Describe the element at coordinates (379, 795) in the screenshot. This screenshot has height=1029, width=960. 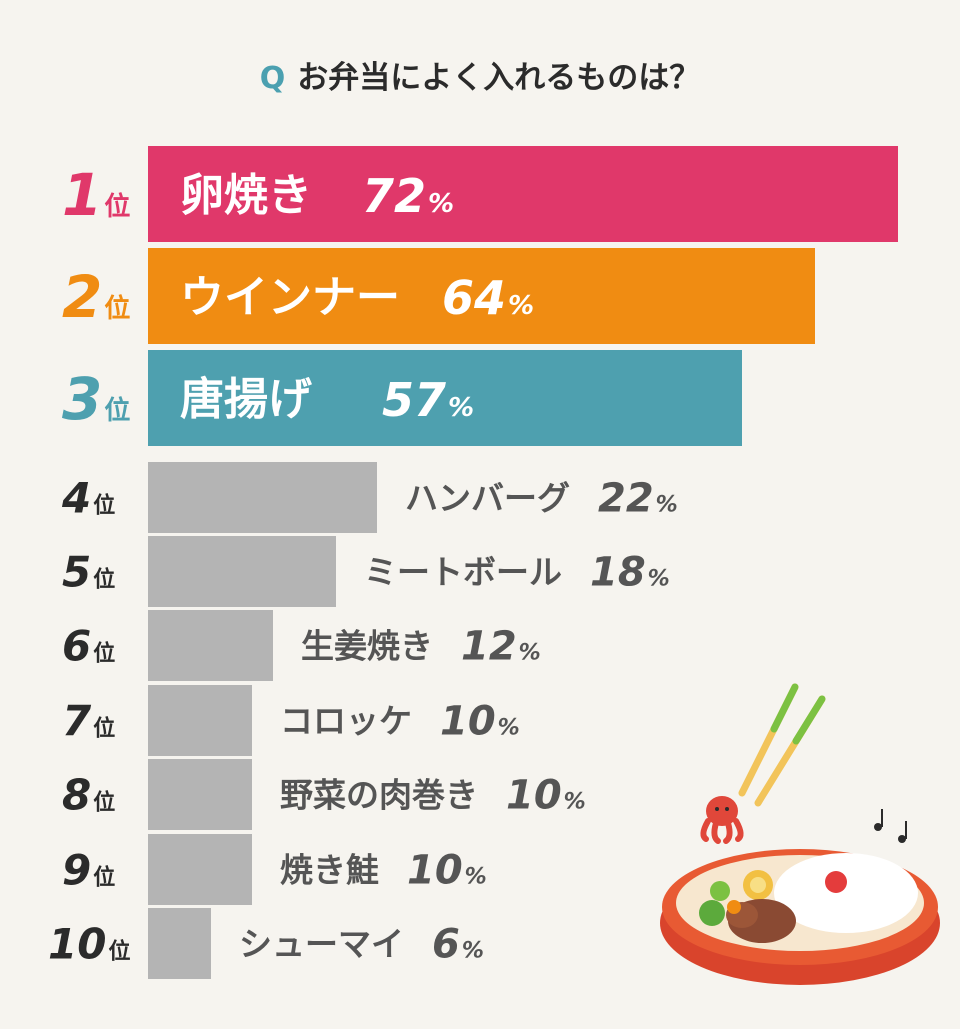
I see `bar-label: 野菜の肉巻き` at that location.